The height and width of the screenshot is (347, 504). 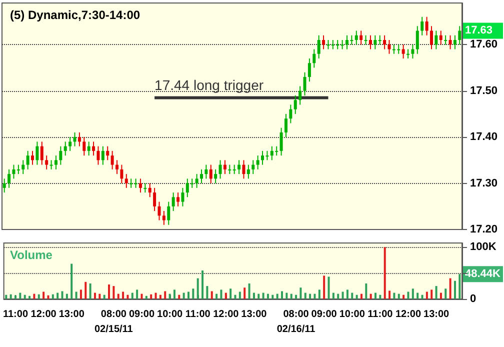 I want to click on y-tick-label: 17.20, so click(x=484, y=230).